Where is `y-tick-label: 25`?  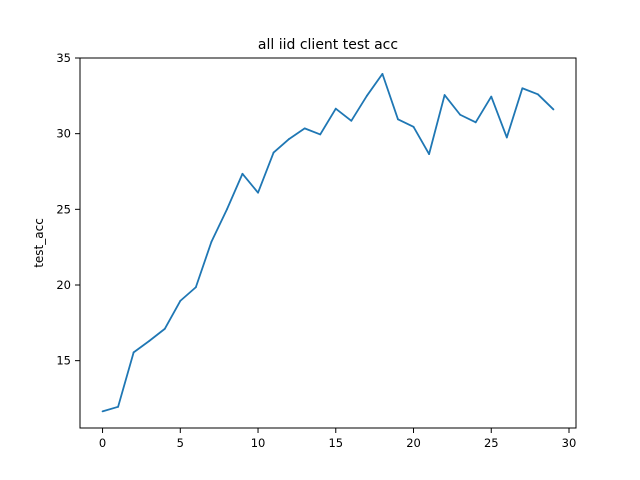 y-tick-label: 25 is located at coordinates (63, 209).